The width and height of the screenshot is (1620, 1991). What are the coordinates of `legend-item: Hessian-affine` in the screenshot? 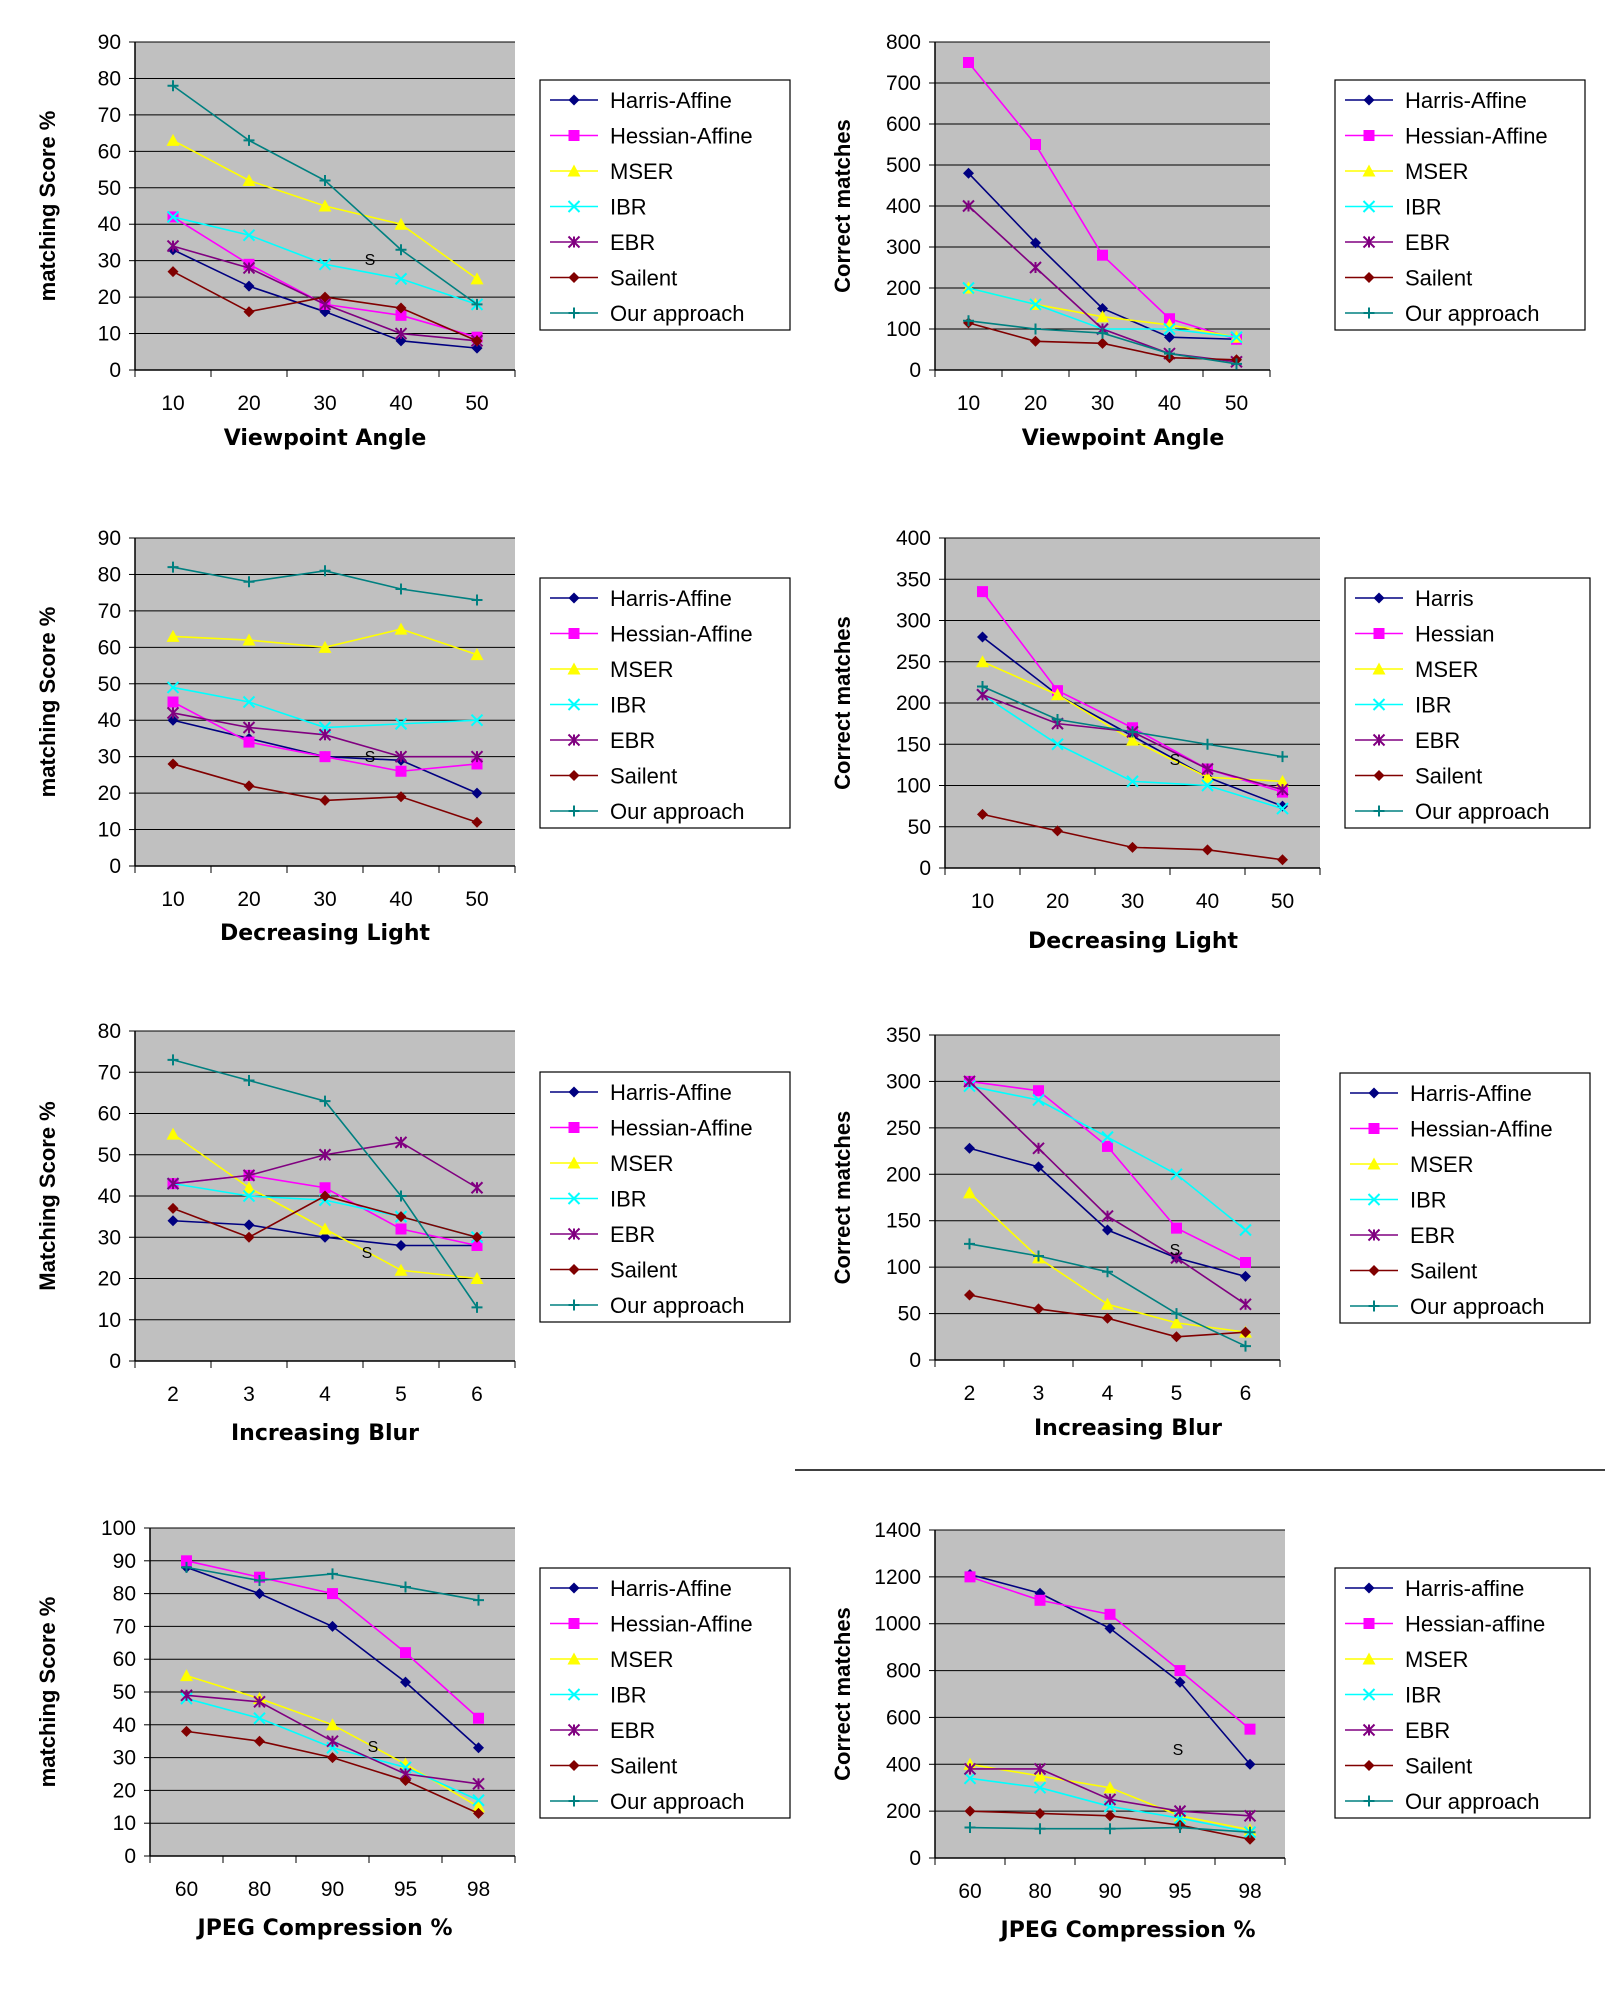 It's located at (1445, 1624).